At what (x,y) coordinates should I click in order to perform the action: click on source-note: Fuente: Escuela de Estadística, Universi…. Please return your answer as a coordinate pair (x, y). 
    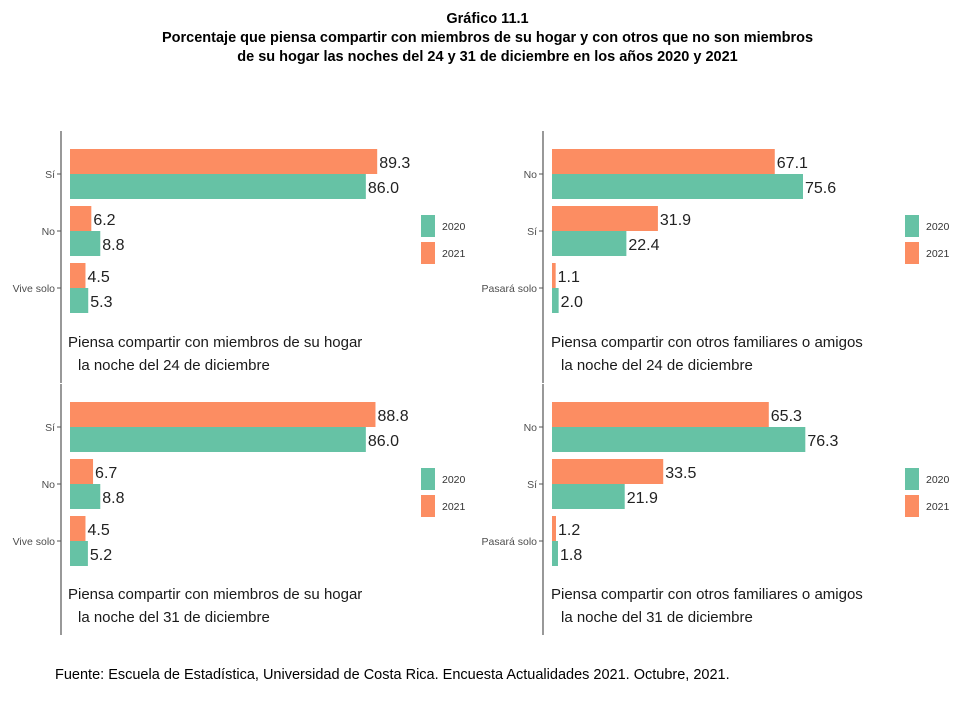
    Looking at the image, I should click on (392, 675).